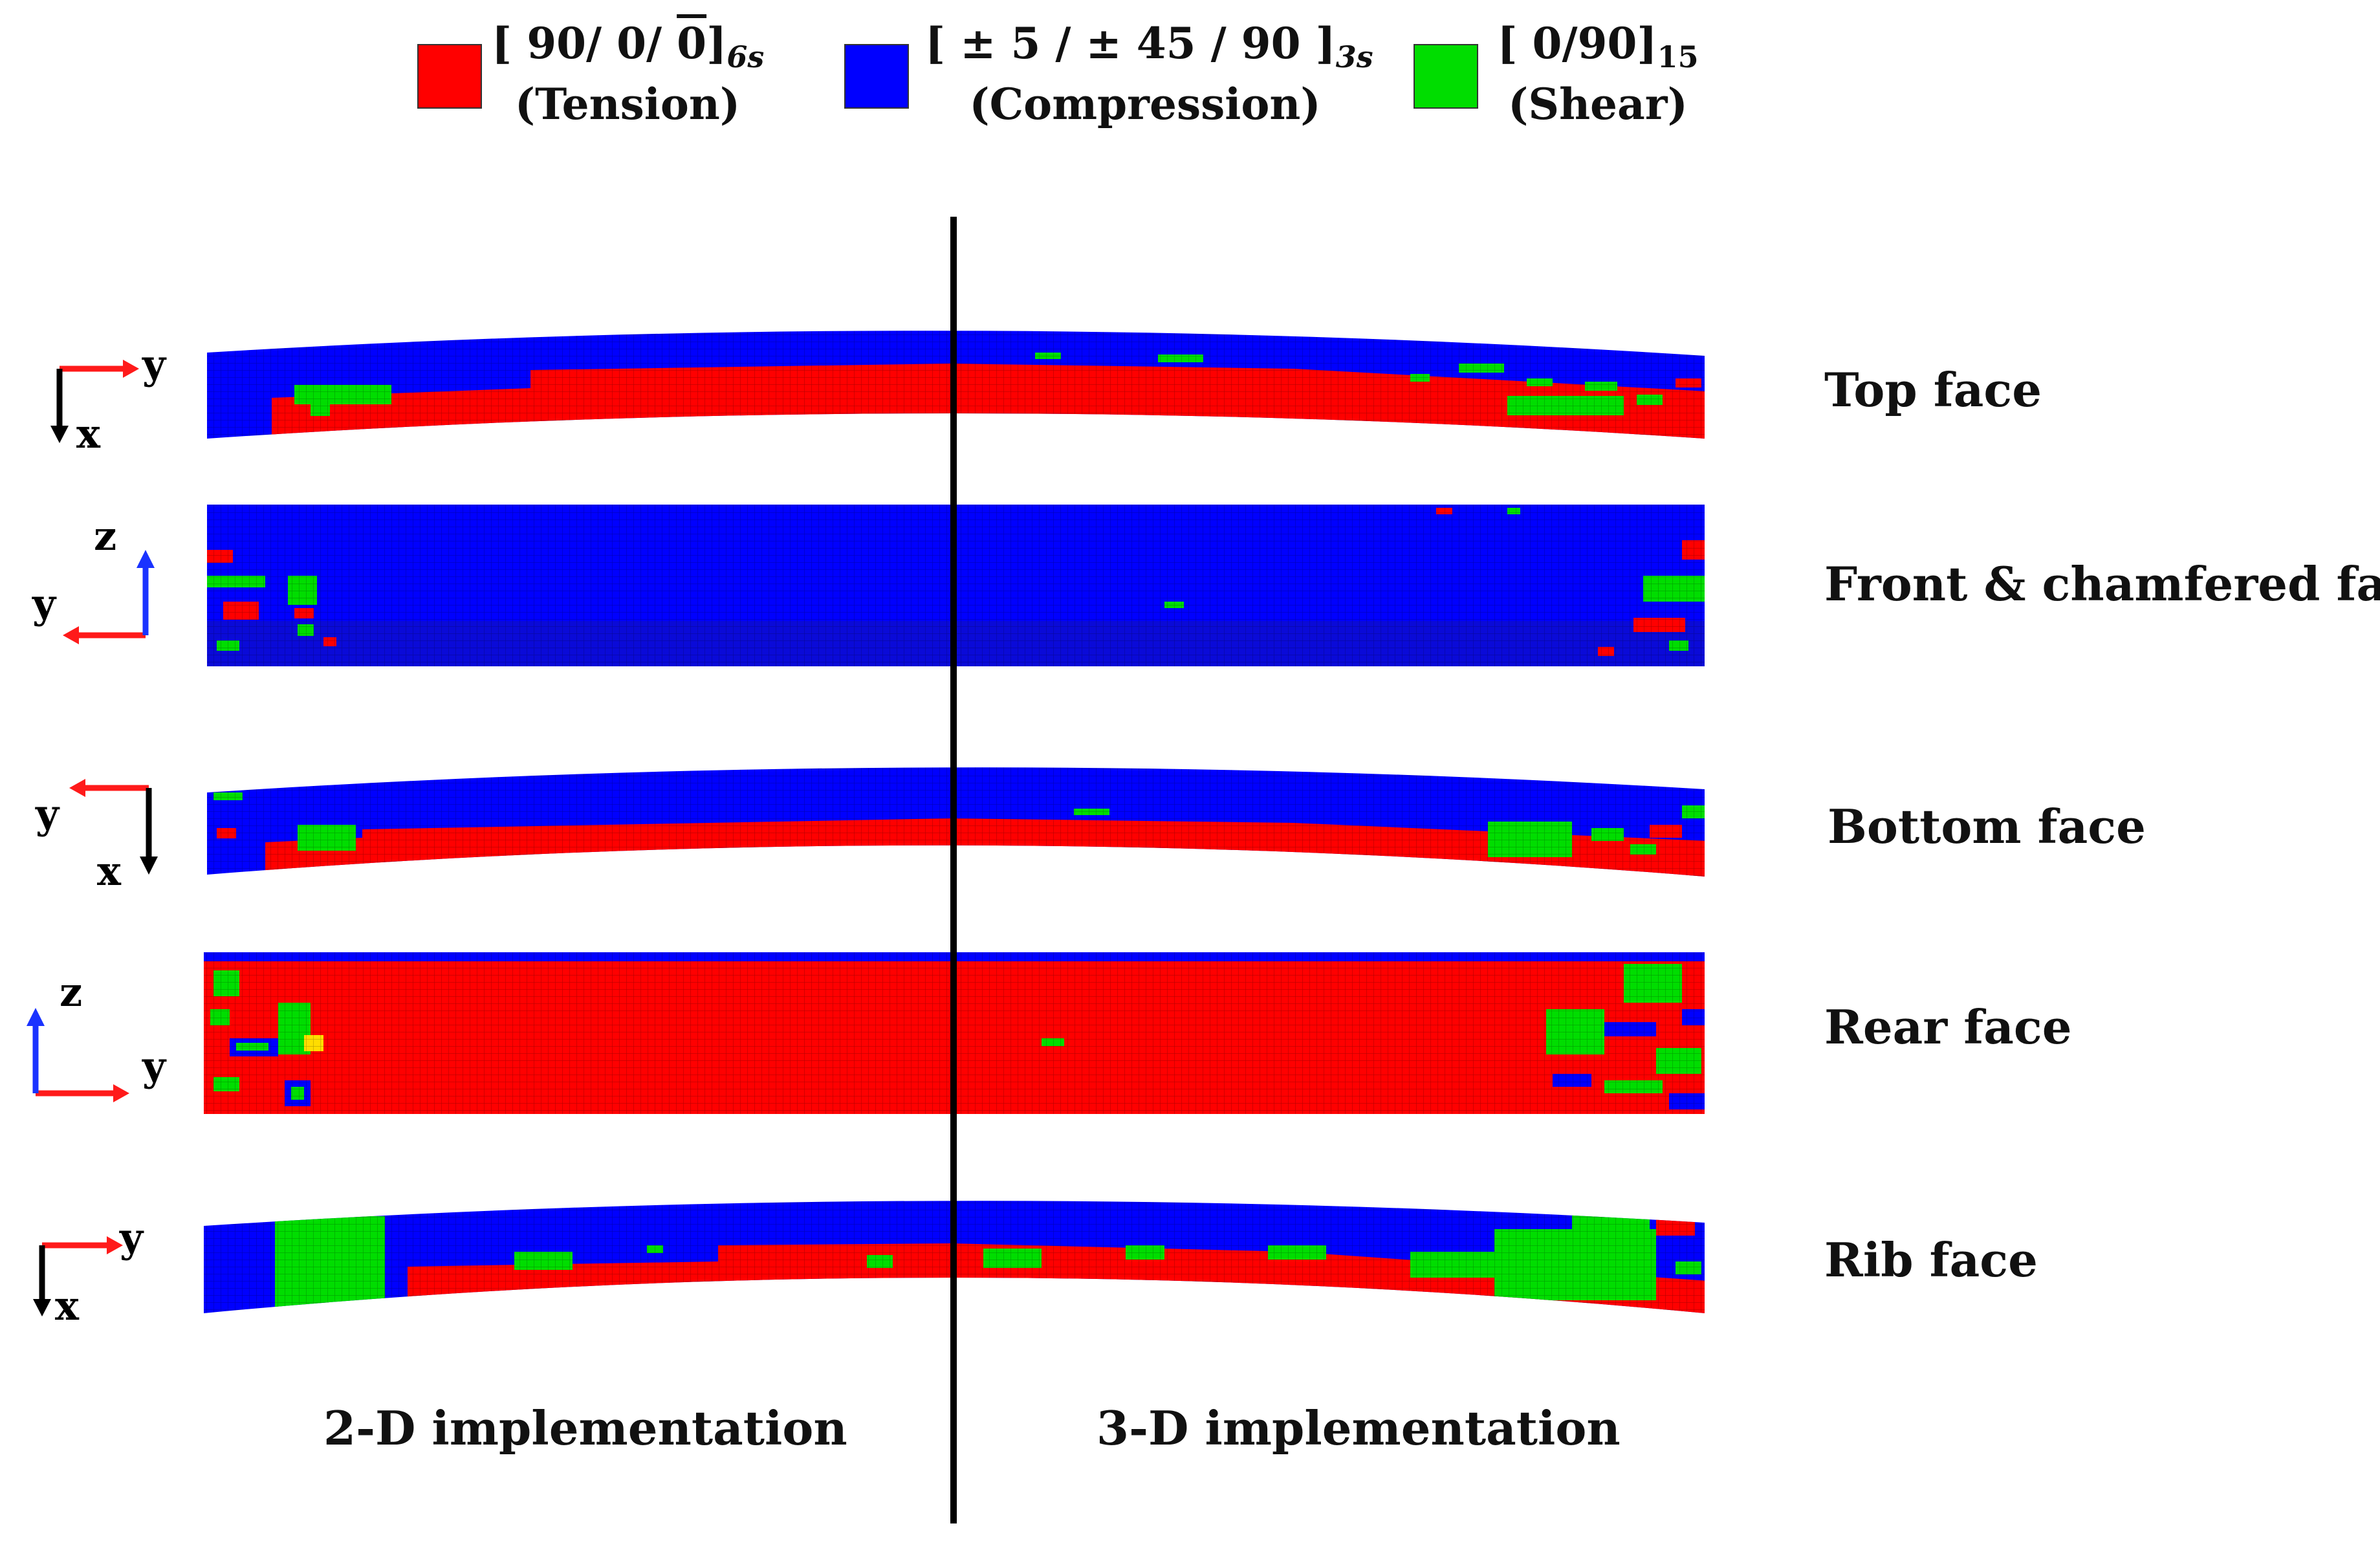 Image resolution: width=2380 pixels, height=1550 pixels. Describe the element at coordinates (154, 1066) in the screenshot. I see `axis-label-rear-h: y` at that location.